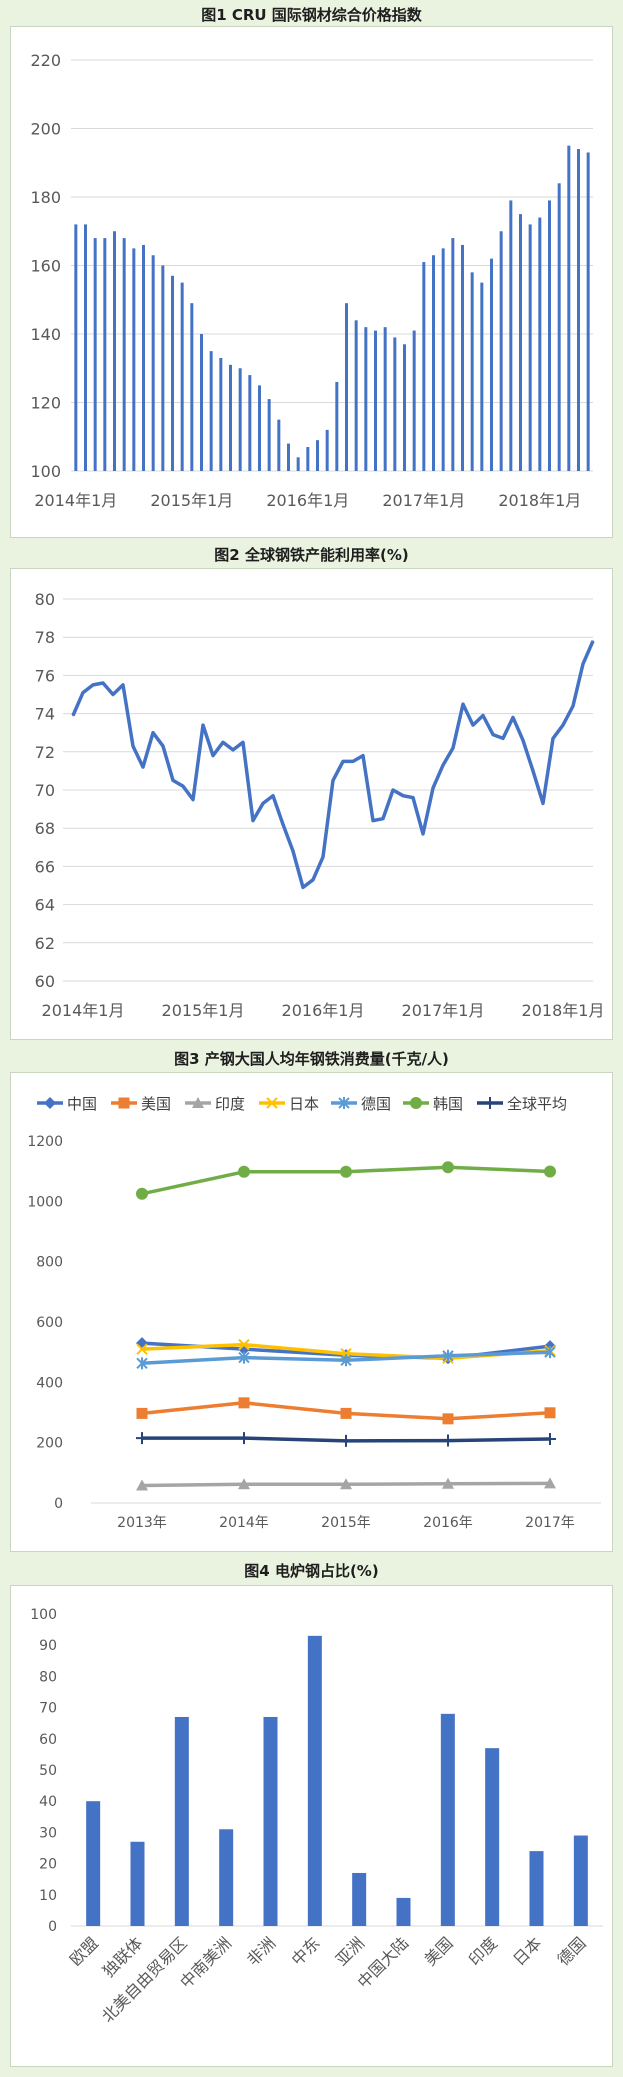 The height and width of the screenshot is (2077, 623). I want to click on legend-label: 中国, so click(82, 1104).